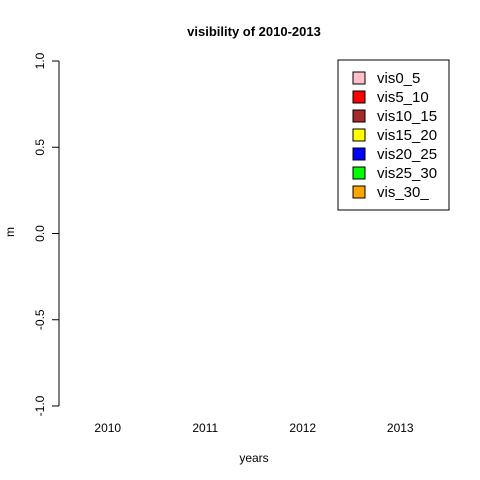 The width and height of the screenshot is (480, 480). I want to click on legend-label-vis25_30: vis25_30, so click(407, 173).